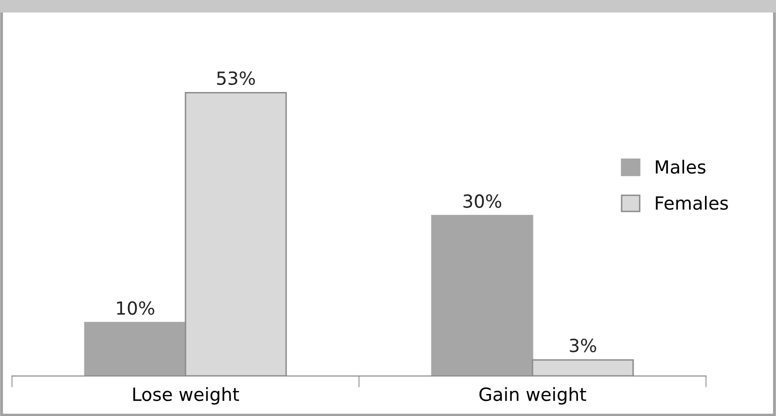 This screenshot has height=416, width=776. I want to click on x-tick-label: Gain weight, so click(532, 396).